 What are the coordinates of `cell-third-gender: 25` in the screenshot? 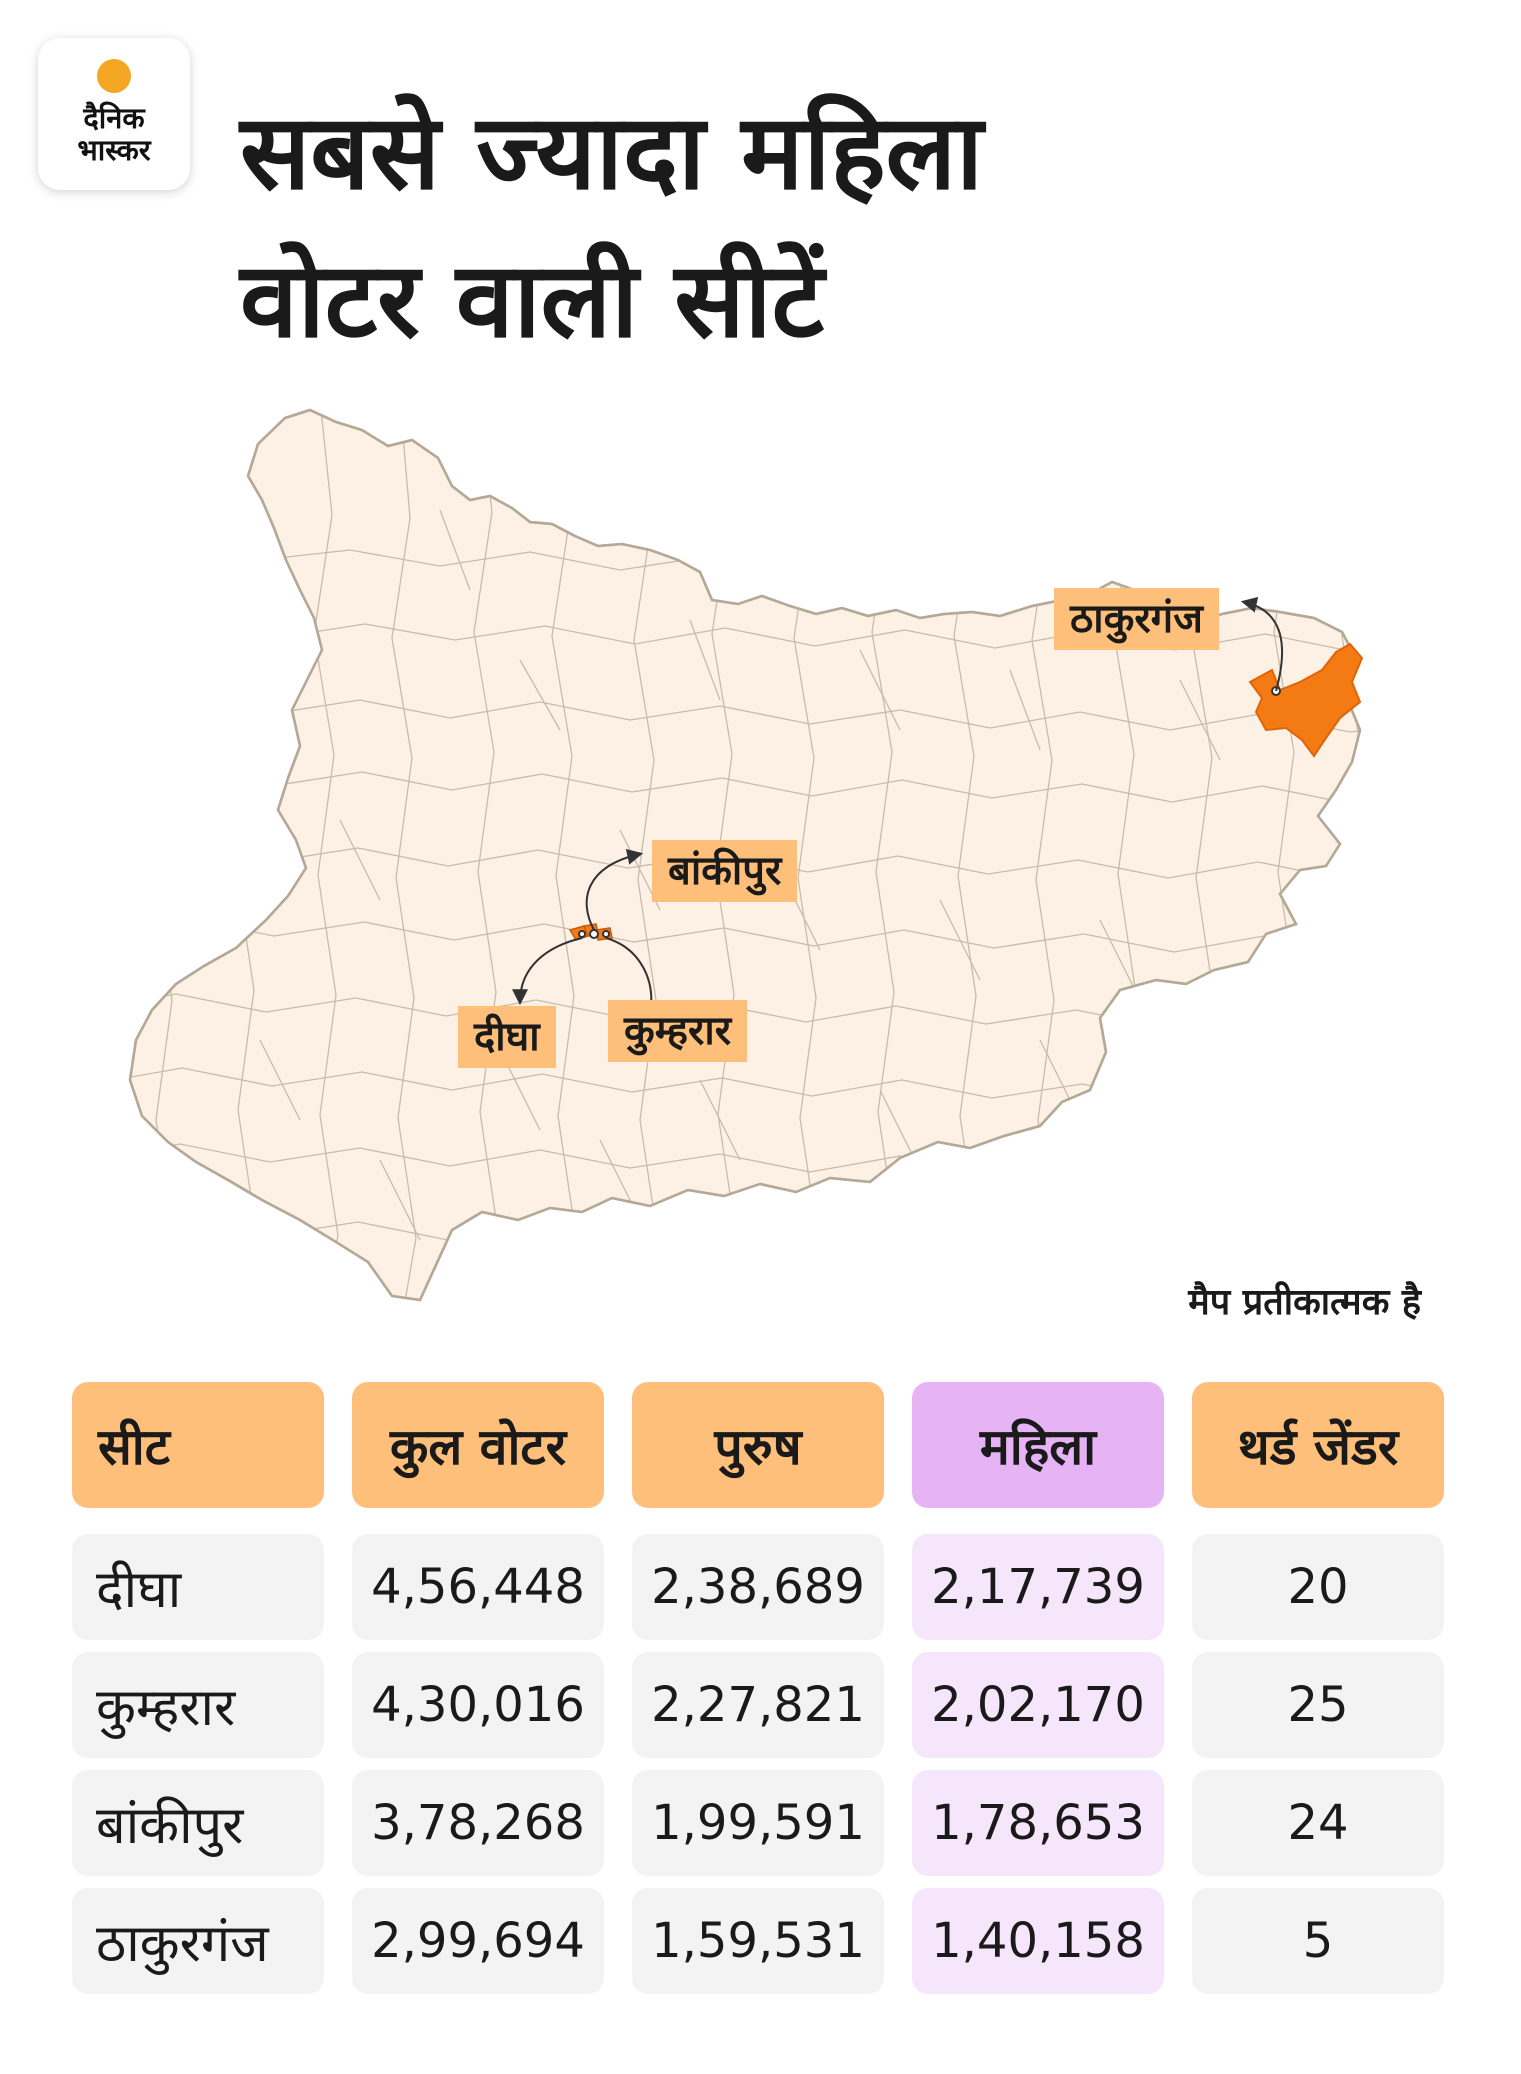 It's located at (1318, 1705).